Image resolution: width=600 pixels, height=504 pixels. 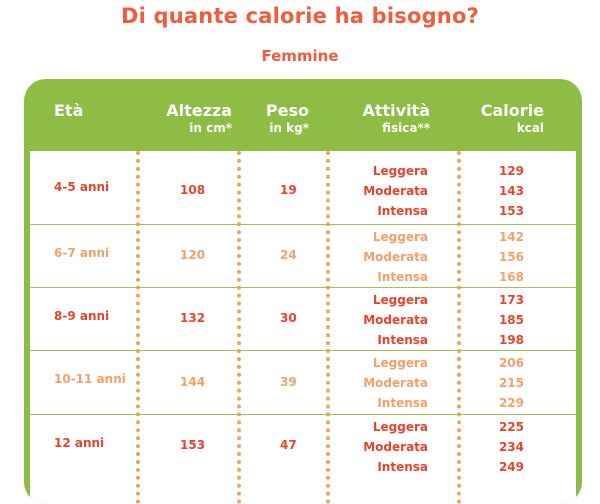 What do you see at coordinates (289, 128) in the screenshot?
I see `header-weight-unit: in kg*` at bounding box center [289, 128].